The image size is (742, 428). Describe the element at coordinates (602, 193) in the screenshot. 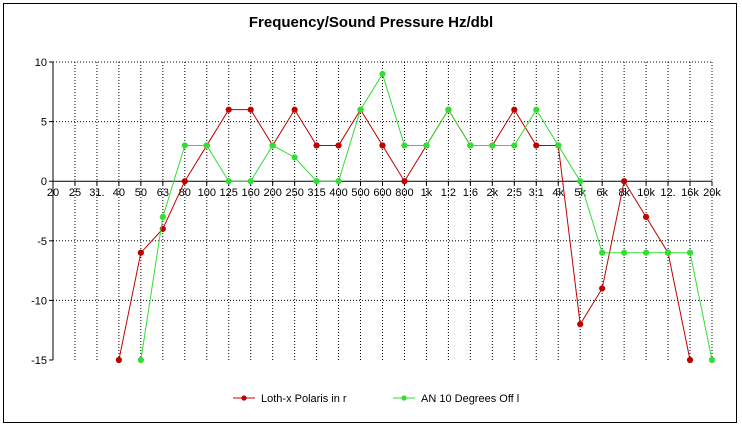

I see `x-tick-label: 6k` at that location.